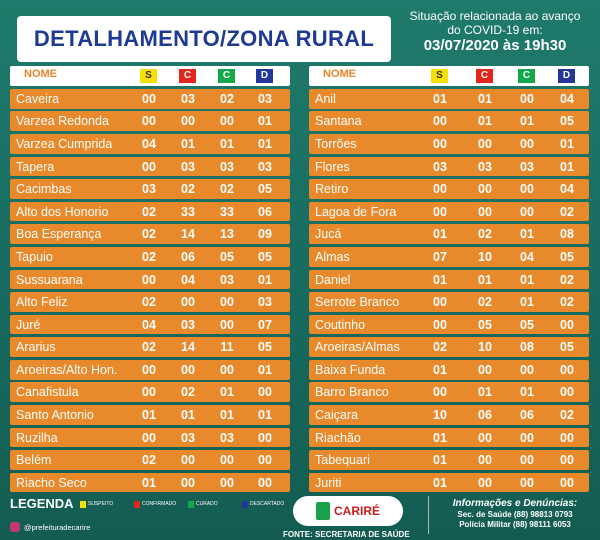 Image resolution: width=600 pixels, height=540 pixels. Describe the element at coordinates (515, 524) in the screenshot. I see `contact-line-policia: Polícia Militar (88) 98111 6053` at that location.